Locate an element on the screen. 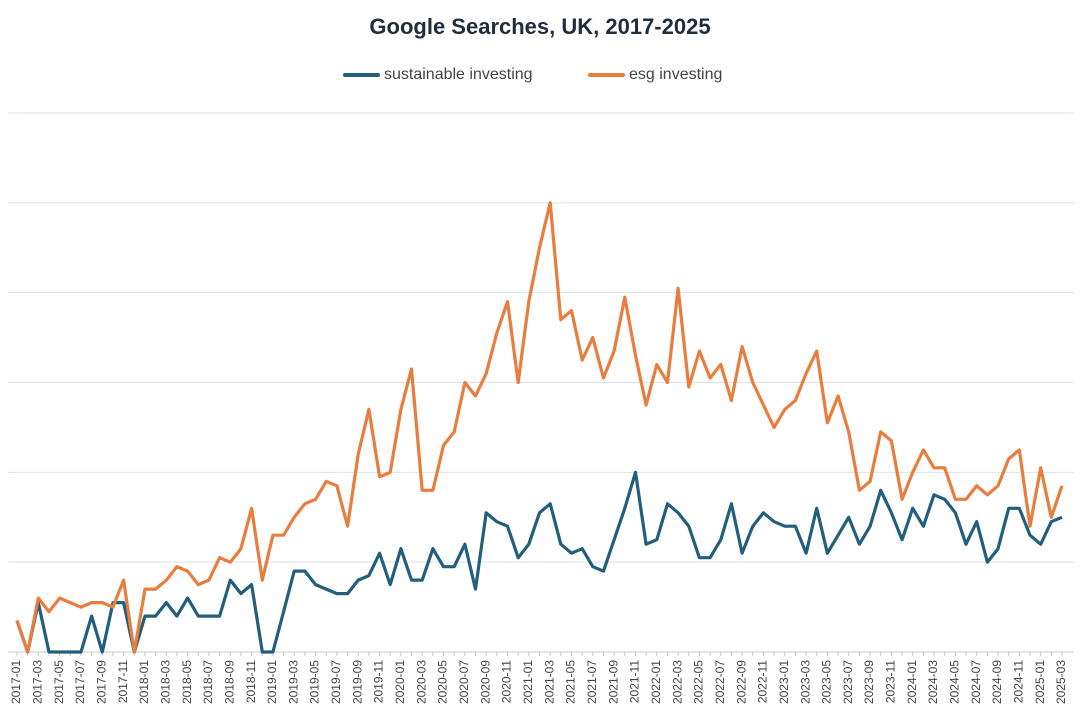  x-tick-label: 2019-05 is located at coordinates (315, 682).